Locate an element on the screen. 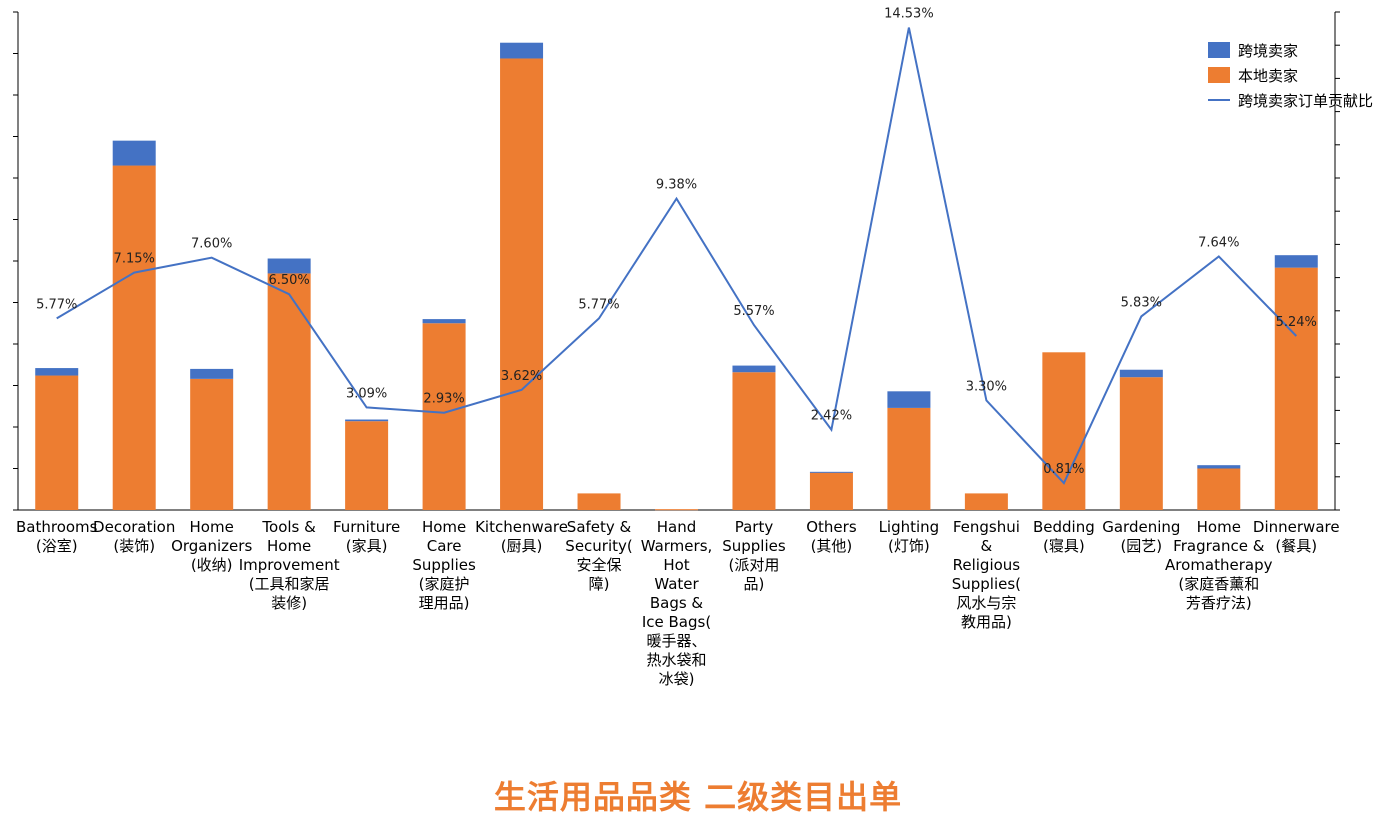 Image resolution: width=1396 pixels, height=818 pixels. ratio-label-5: 2.93% is located at coordinates (443, 399).